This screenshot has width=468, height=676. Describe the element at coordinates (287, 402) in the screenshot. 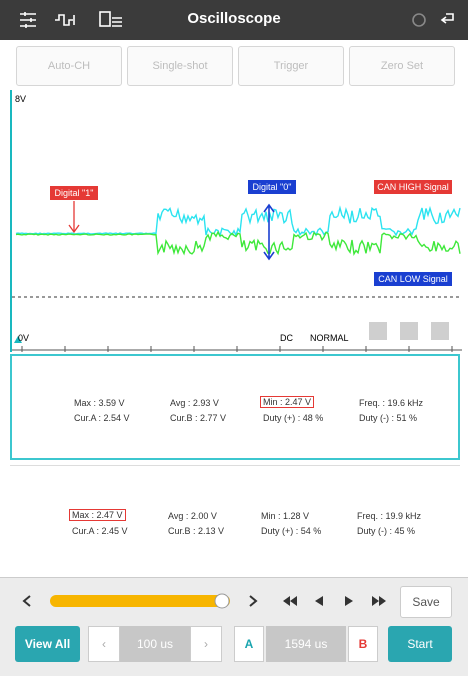

I see `measure: Min : 2.47 V` at that location.